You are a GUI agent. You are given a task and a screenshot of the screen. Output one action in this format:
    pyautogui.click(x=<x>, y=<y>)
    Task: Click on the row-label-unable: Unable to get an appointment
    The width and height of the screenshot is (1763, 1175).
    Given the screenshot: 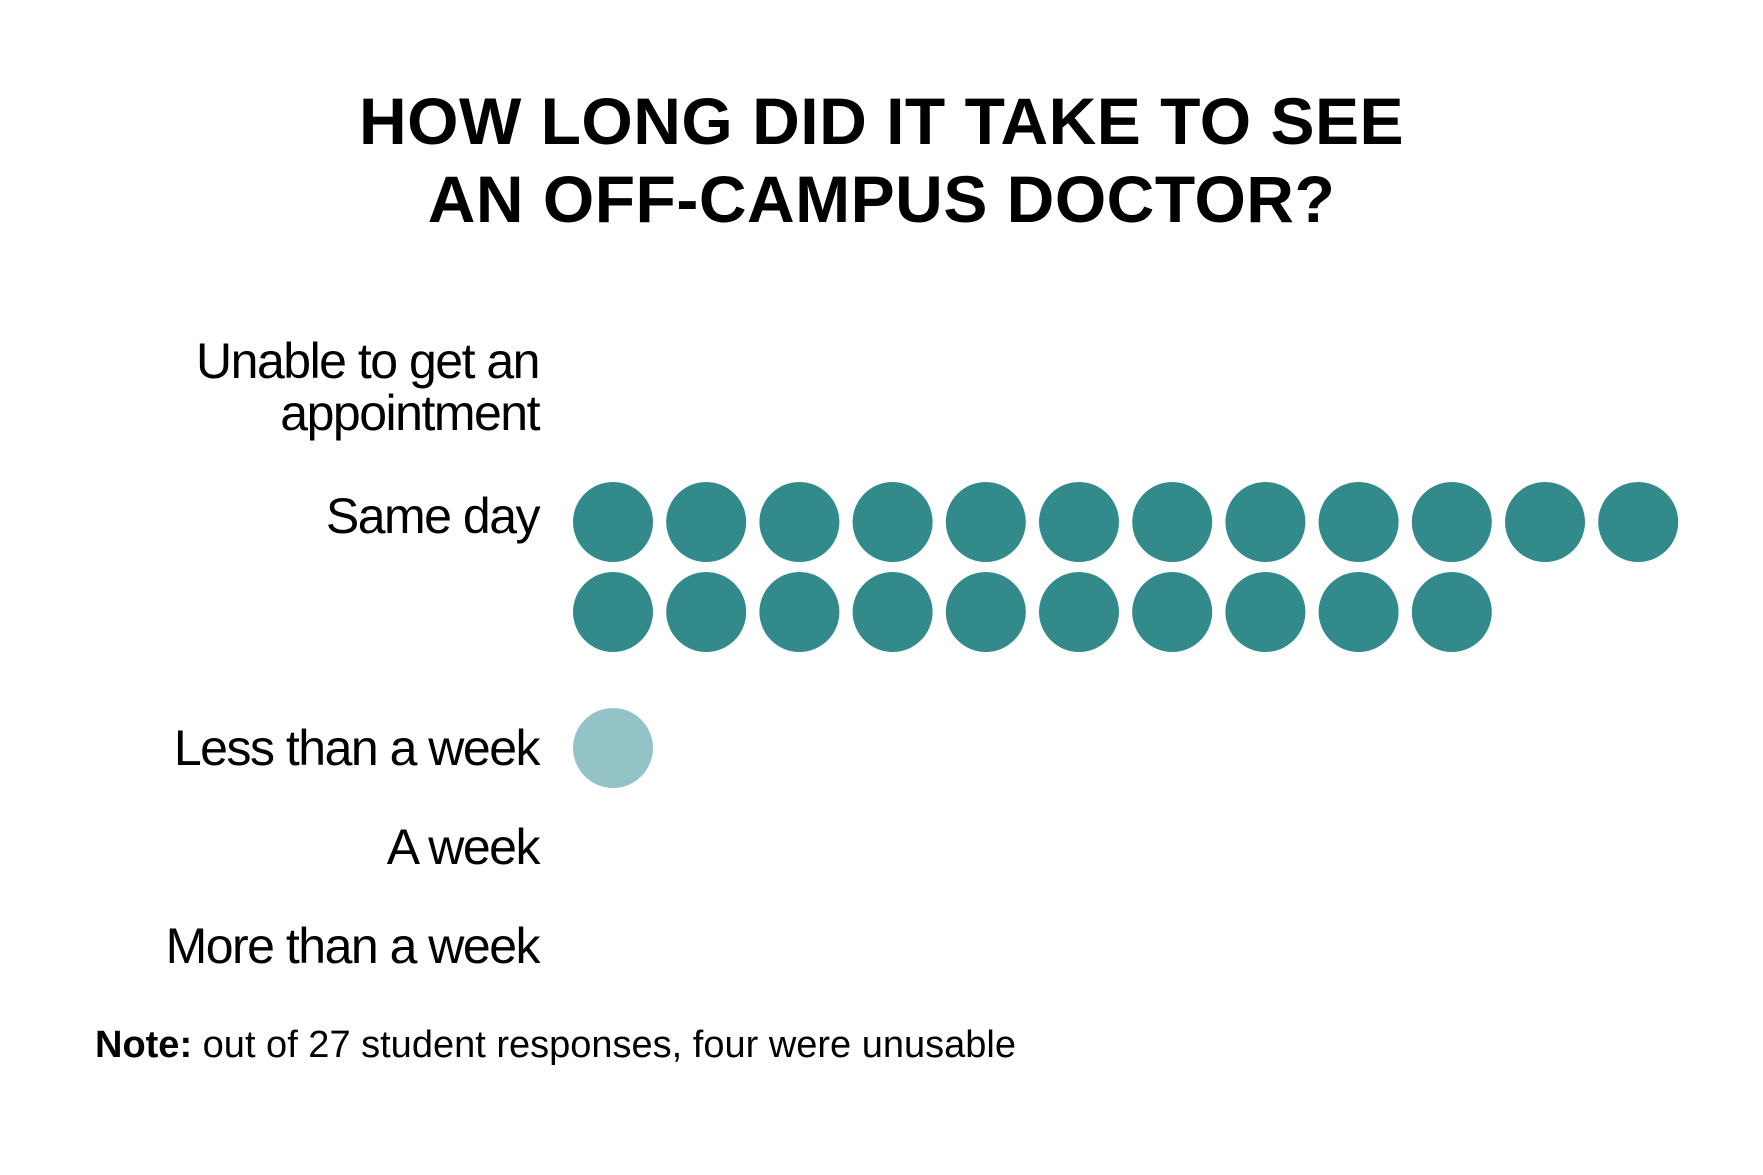 What is the action you would take?
    pyautogui.click(x=368, y=387)
    